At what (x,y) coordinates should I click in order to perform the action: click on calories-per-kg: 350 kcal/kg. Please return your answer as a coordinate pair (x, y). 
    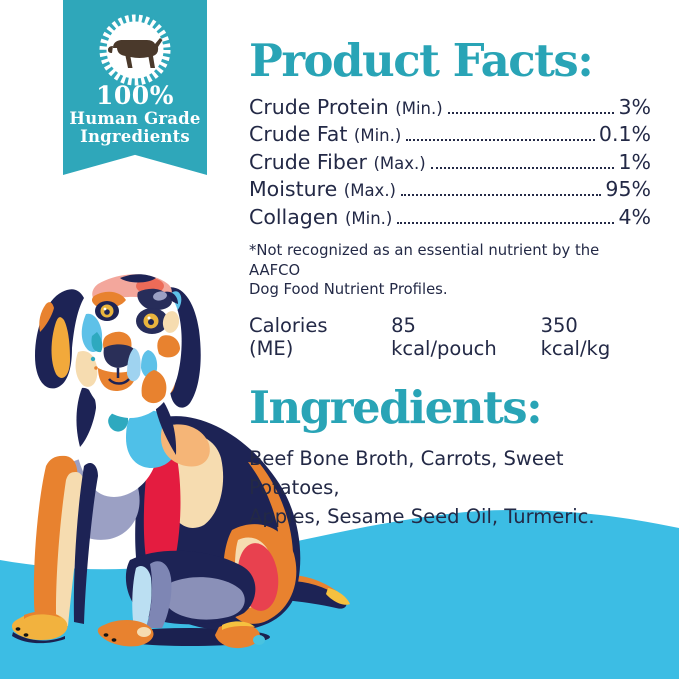
    Looking at the image, I should click on (575, 337).